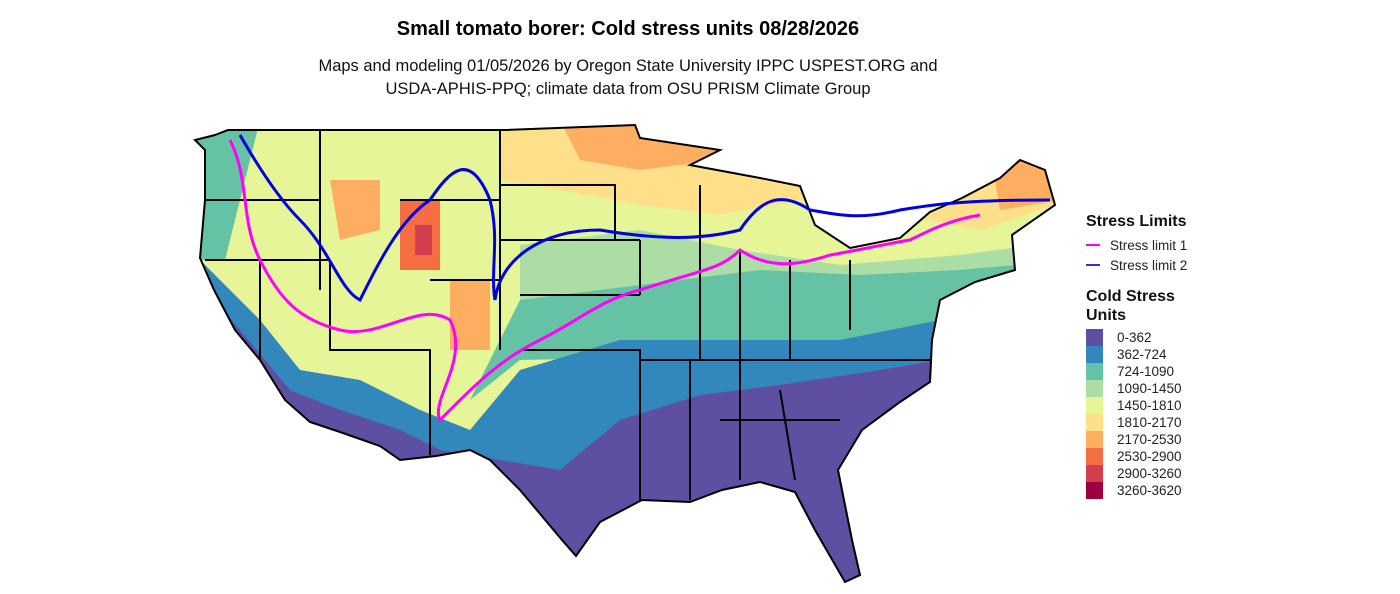 The height and width of the screenshot is (594, 1400). What do you see at coordinates (1149, 265) in the screenshot?
I see `legend-label: Stress limit 2` at bounding box center [1149, 265].